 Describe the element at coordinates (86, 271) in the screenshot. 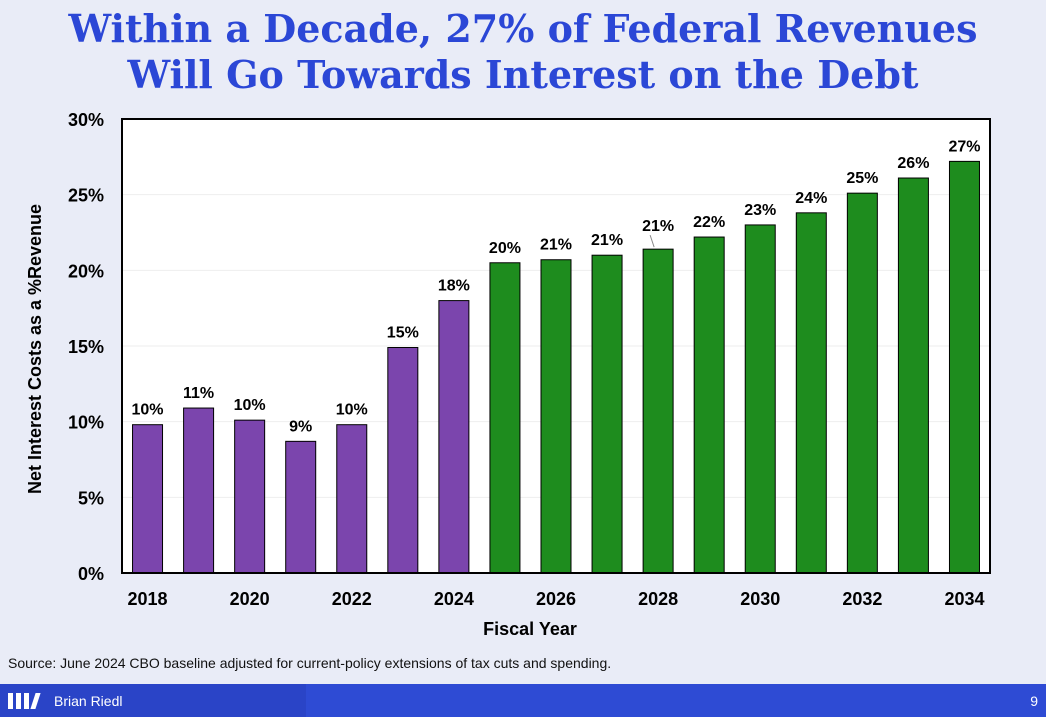

I see `y-tick-label: 20%` at that location.